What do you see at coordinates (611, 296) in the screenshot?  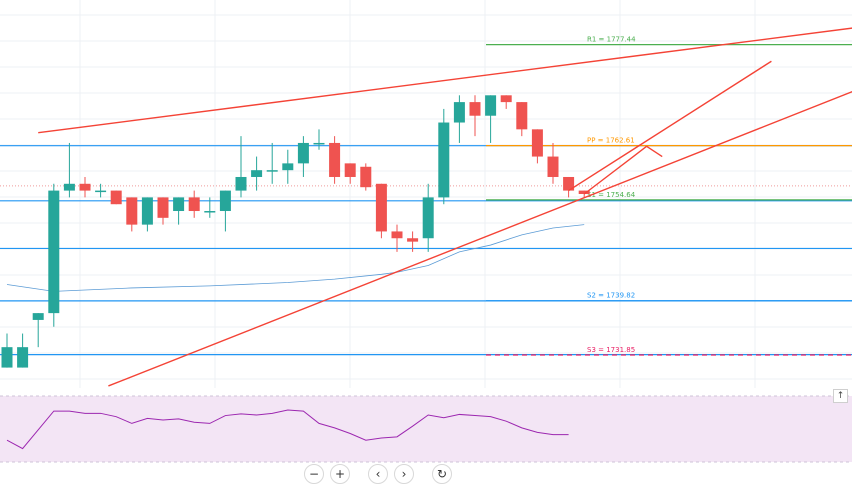 I see `pivot-label-s2: S2 = 1739.82` at bounding box center [611, 296].